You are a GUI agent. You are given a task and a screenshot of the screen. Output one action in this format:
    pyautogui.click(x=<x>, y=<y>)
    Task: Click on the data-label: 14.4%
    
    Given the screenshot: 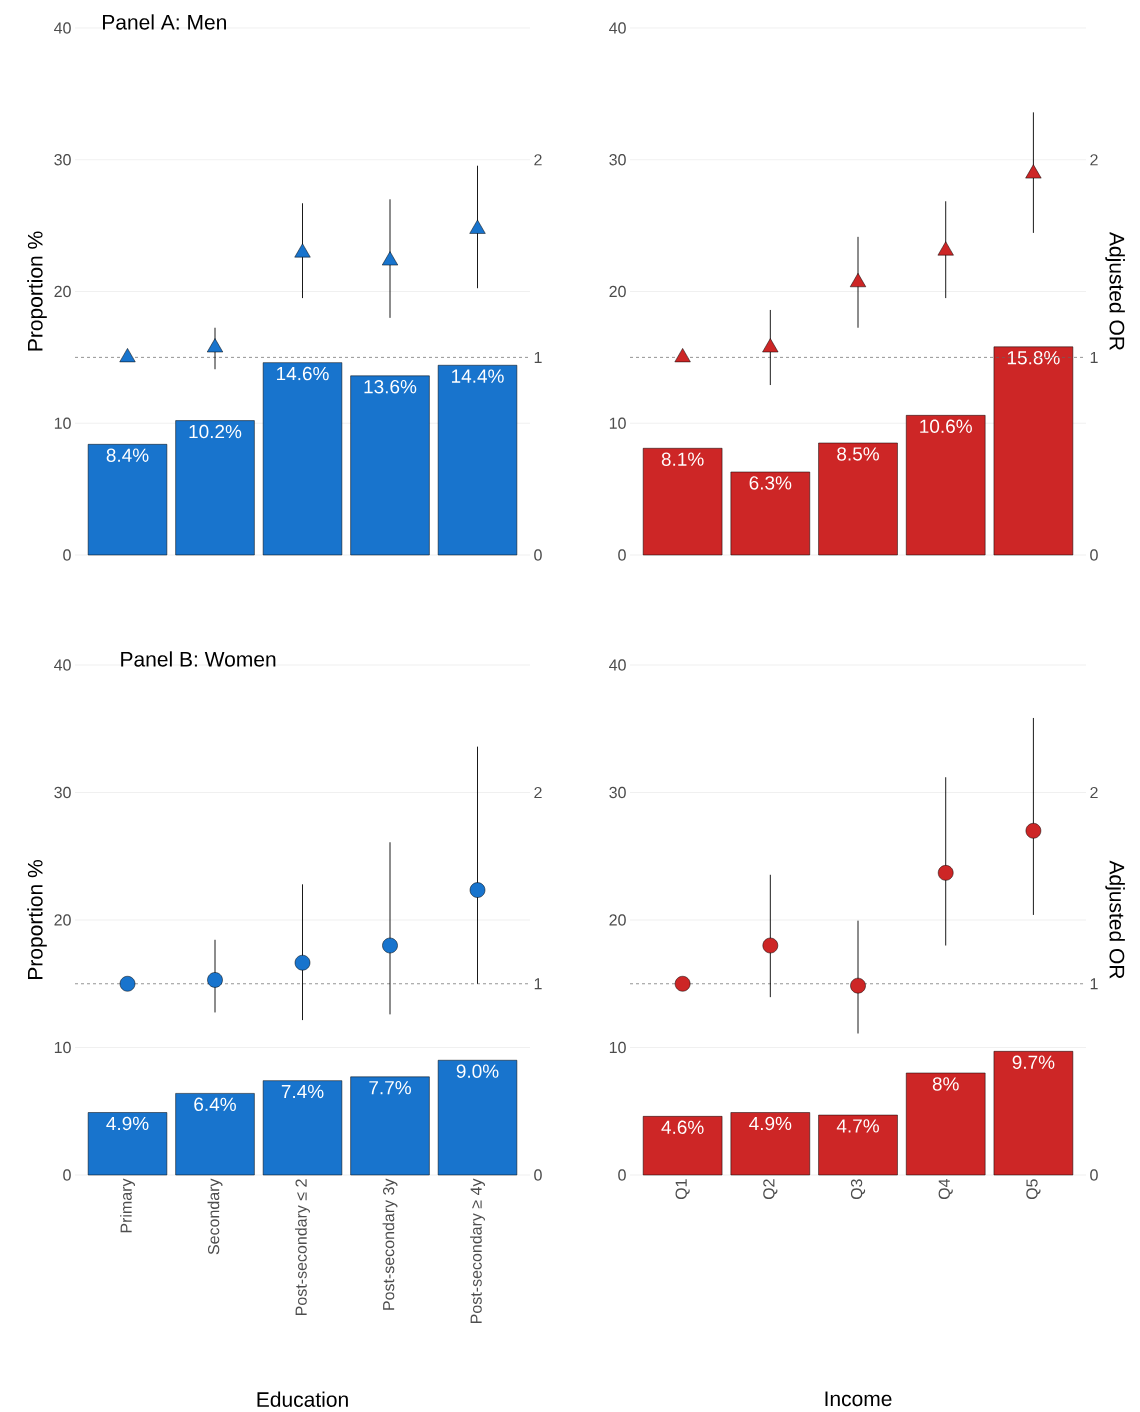 What is the action you would take?
    pyautogui.click(x=478, y=376)
    